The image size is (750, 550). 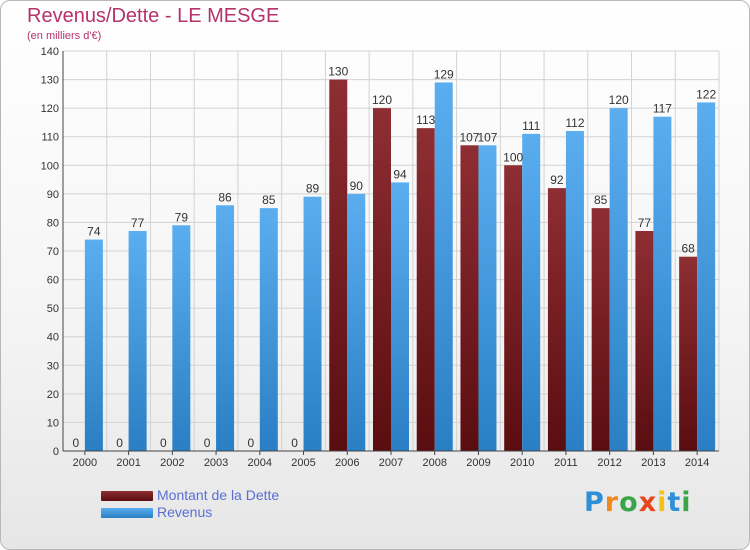 I want to click on y-tick-label: 90, so click(x=53, y=195).